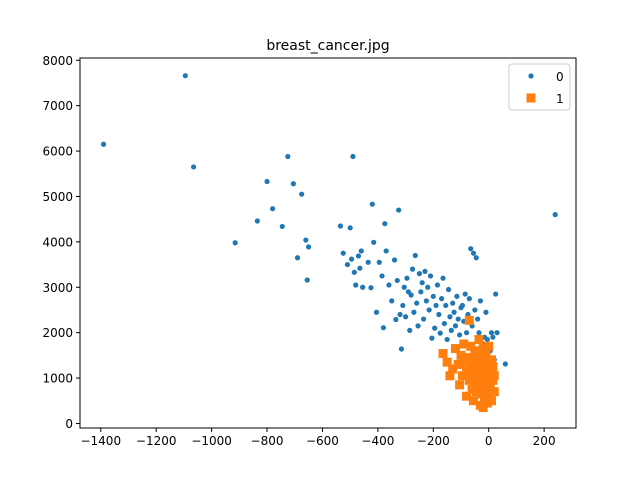 Image resolution: width=640 pixels, height=480 pixels. Describe the element at coordinates (489, 441) in the screenshot. I see `x-tick-label: 0` at that location.